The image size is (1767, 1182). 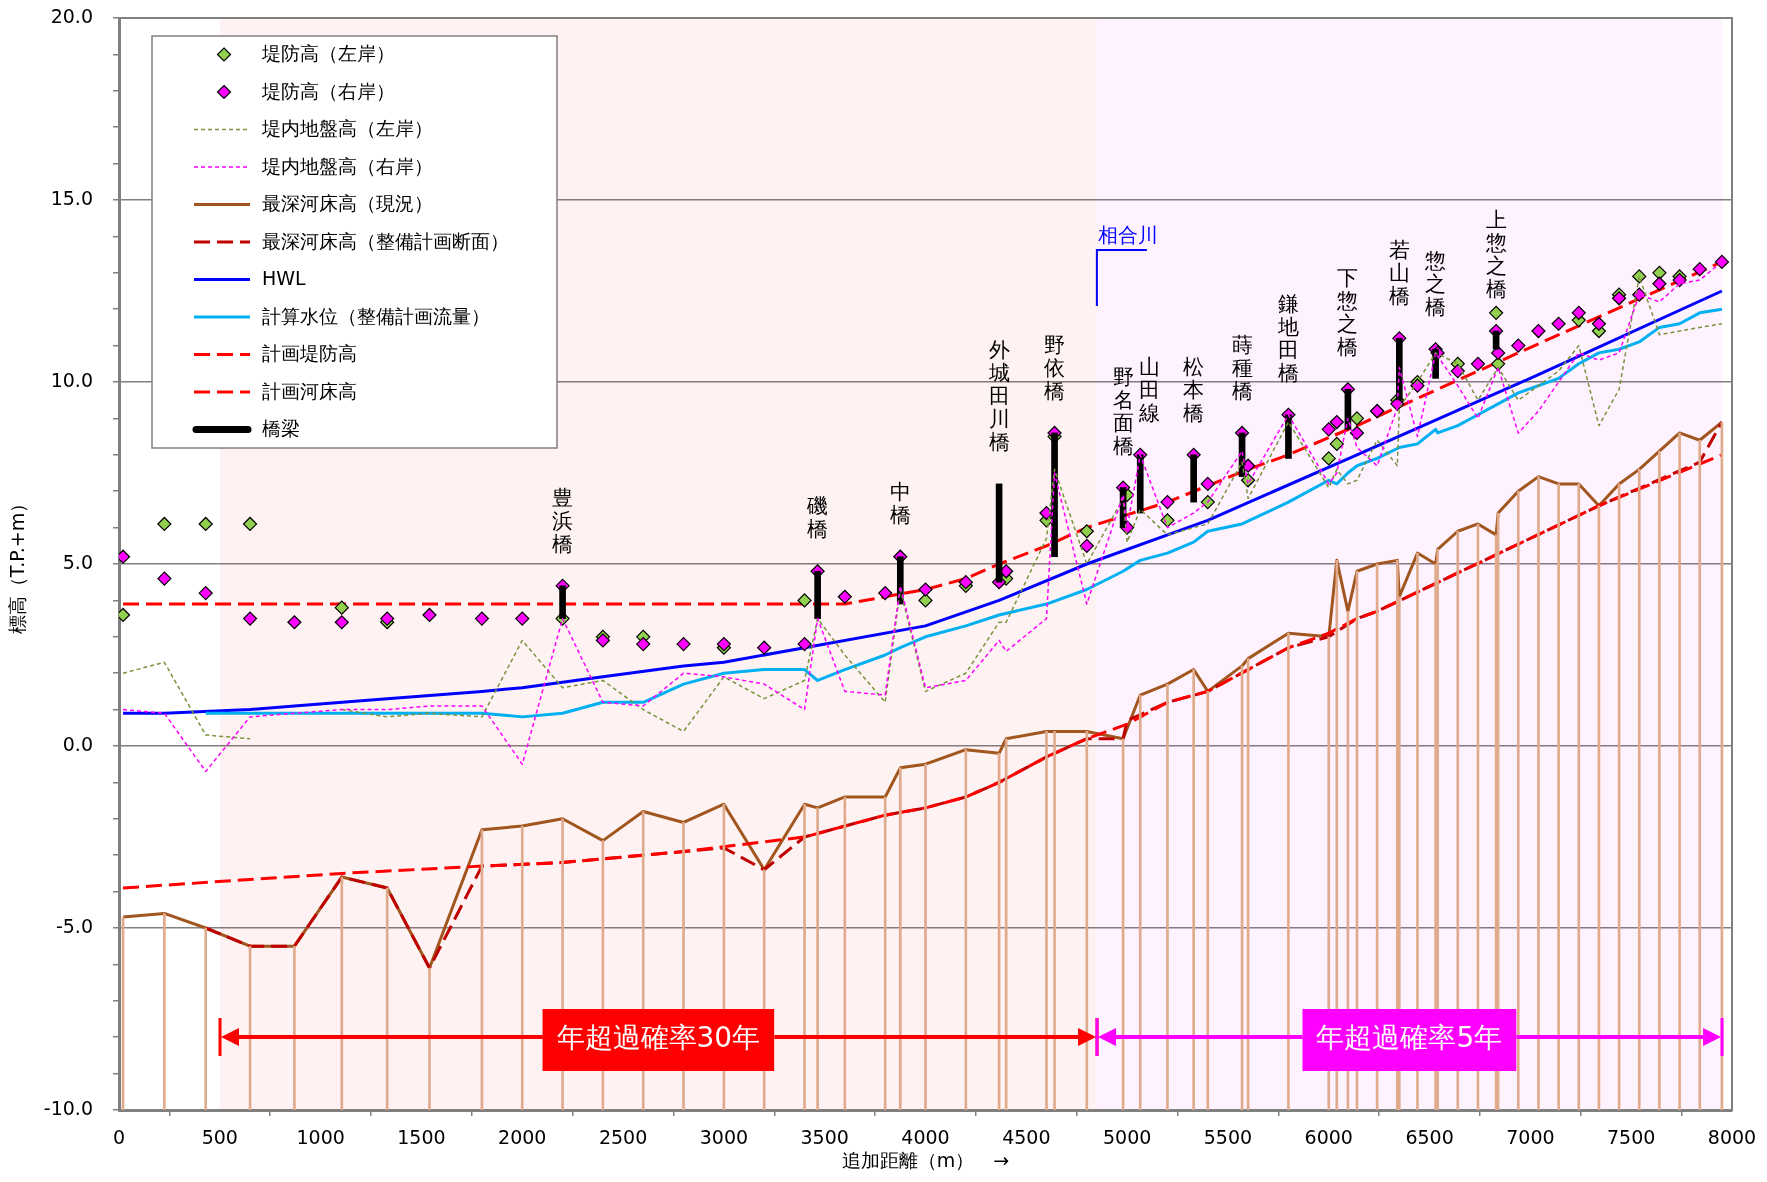 I want to click on x-tick-label: 8000, so click(x=1732, y=1137).